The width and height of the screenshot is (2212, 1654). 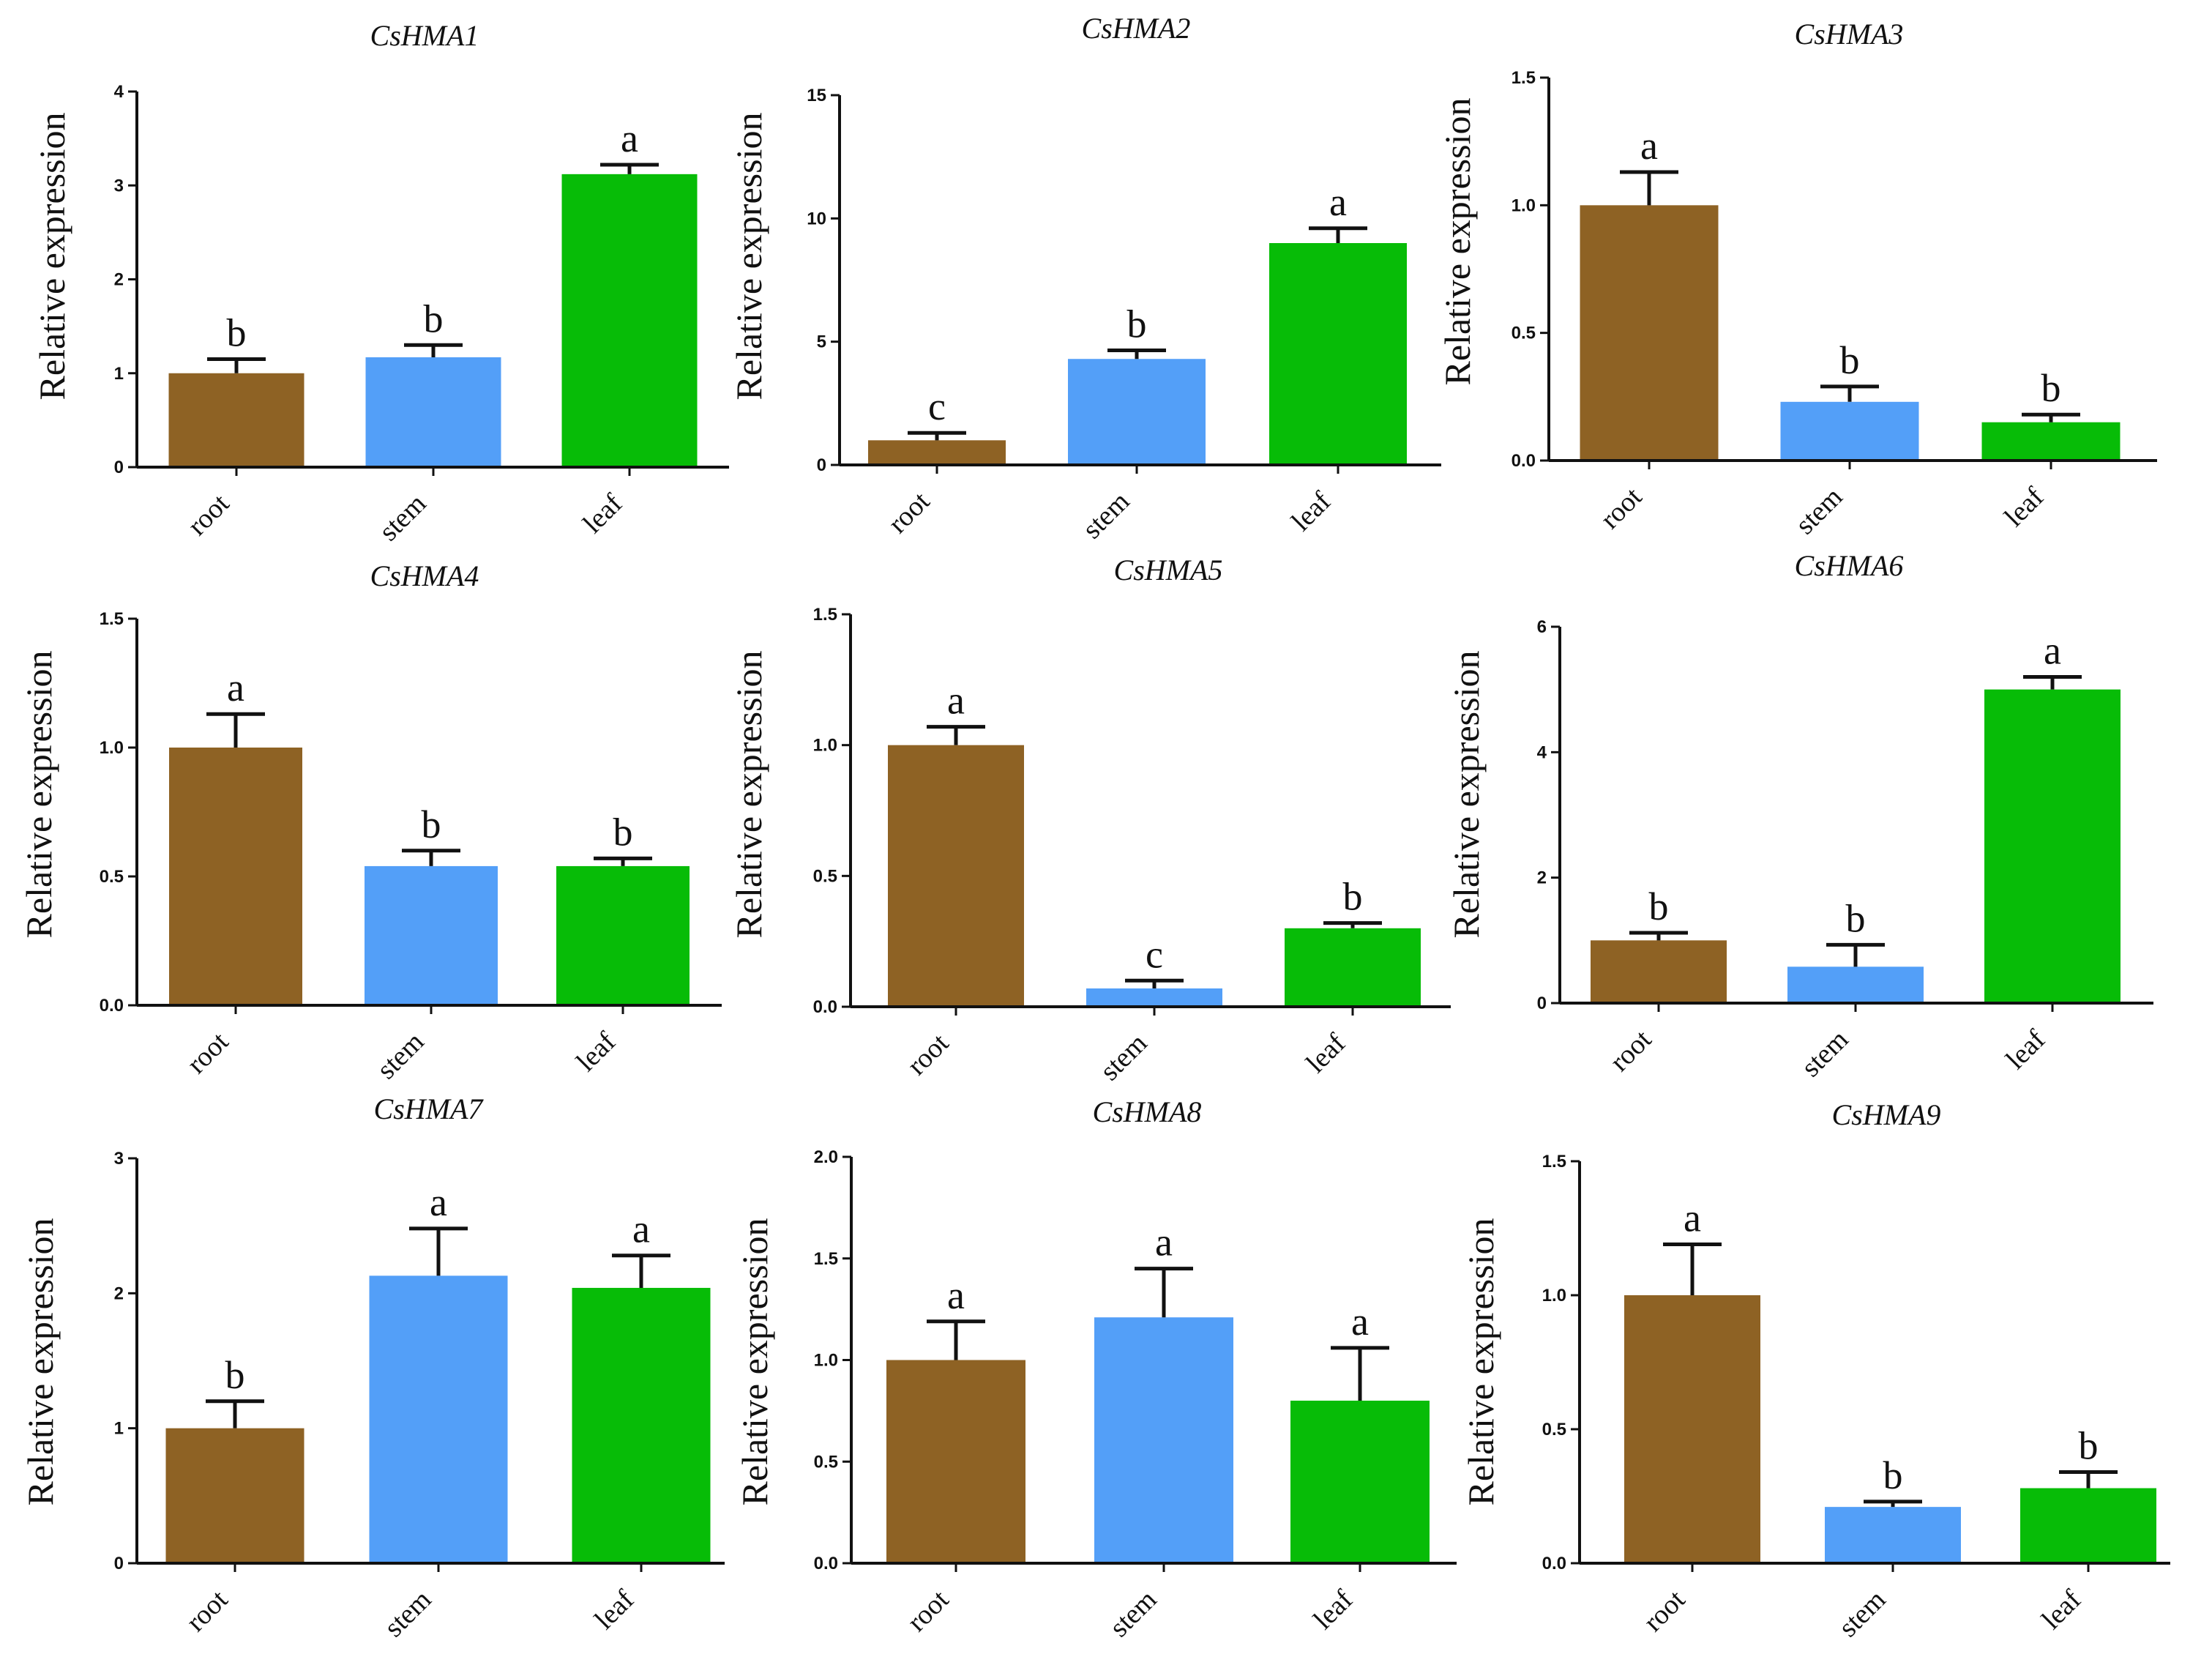 I want to click on y-tick-label: 3, so click(x=119, y=185).